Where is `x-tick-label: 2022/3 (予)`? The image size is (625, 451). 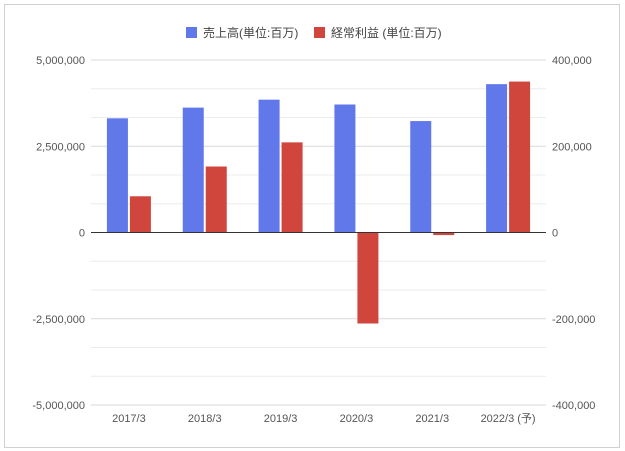
x-tick-label: 2022/3 (予) is located at coordinates (508, 418).